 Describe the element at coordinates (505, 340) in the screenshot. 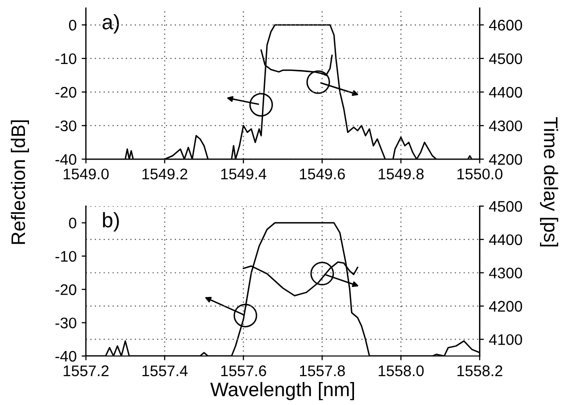

I see `y2-tick-label: 4100` at that location.